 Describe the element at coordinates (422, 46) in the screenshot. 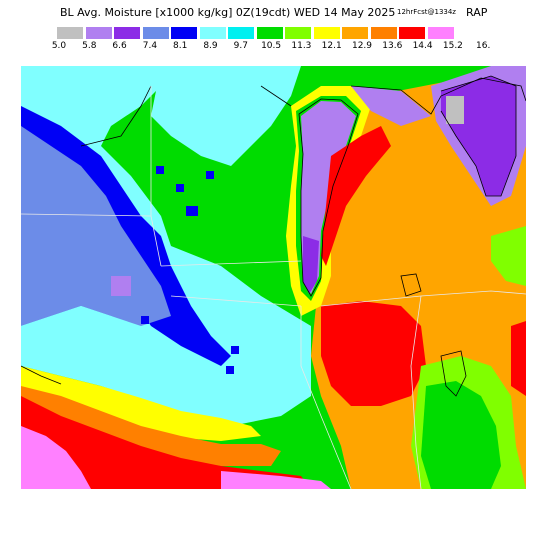

I see `legend-tick-label: 14.4` at that location.